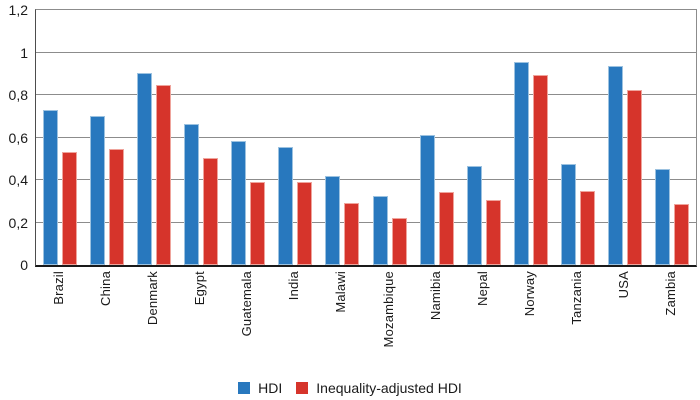 The height and width of the screenshot is (400, 700). I want to click on bar-hdi-india, so click(286, 206).